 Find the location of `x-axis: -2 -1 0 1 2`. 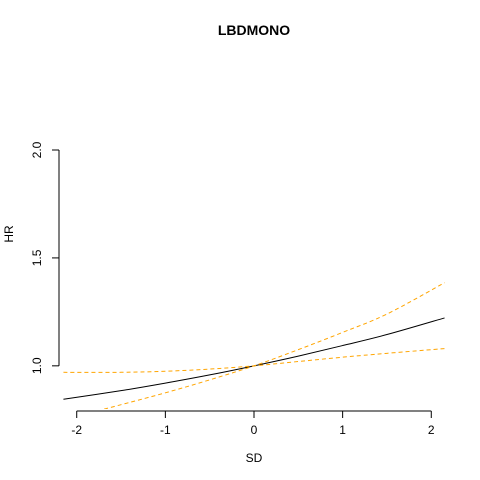

x-axis: -2 -1 0 1 2 is located at coordinates (253, 423).